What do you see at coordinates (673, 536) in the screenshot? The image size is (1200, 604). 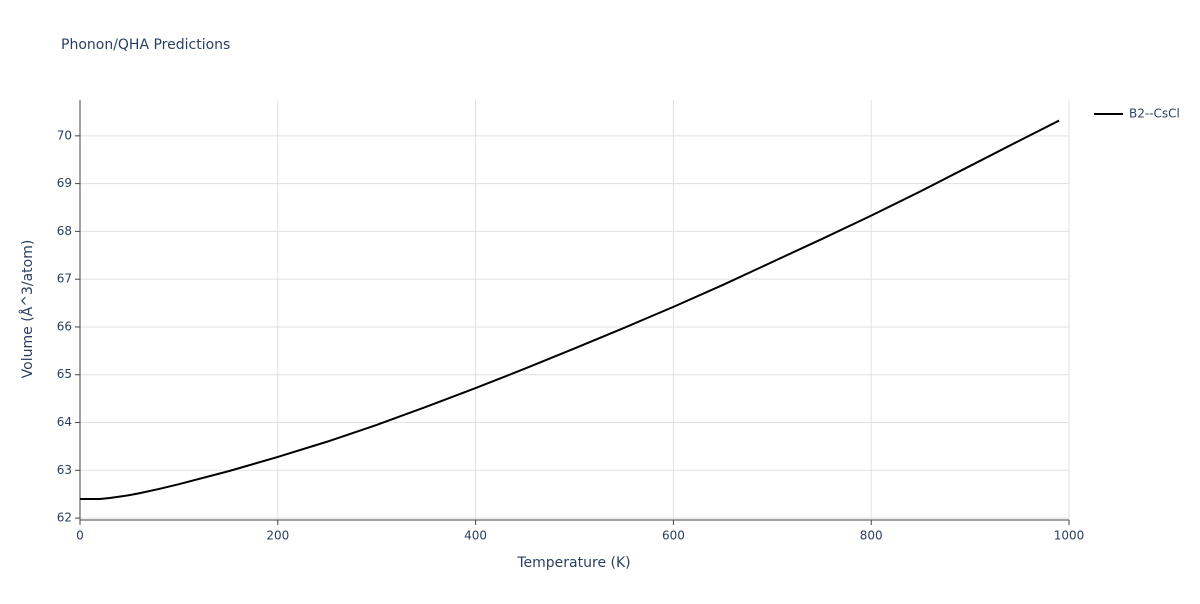 I see `x-tick-label: 600` at bounding box center [673, 536].